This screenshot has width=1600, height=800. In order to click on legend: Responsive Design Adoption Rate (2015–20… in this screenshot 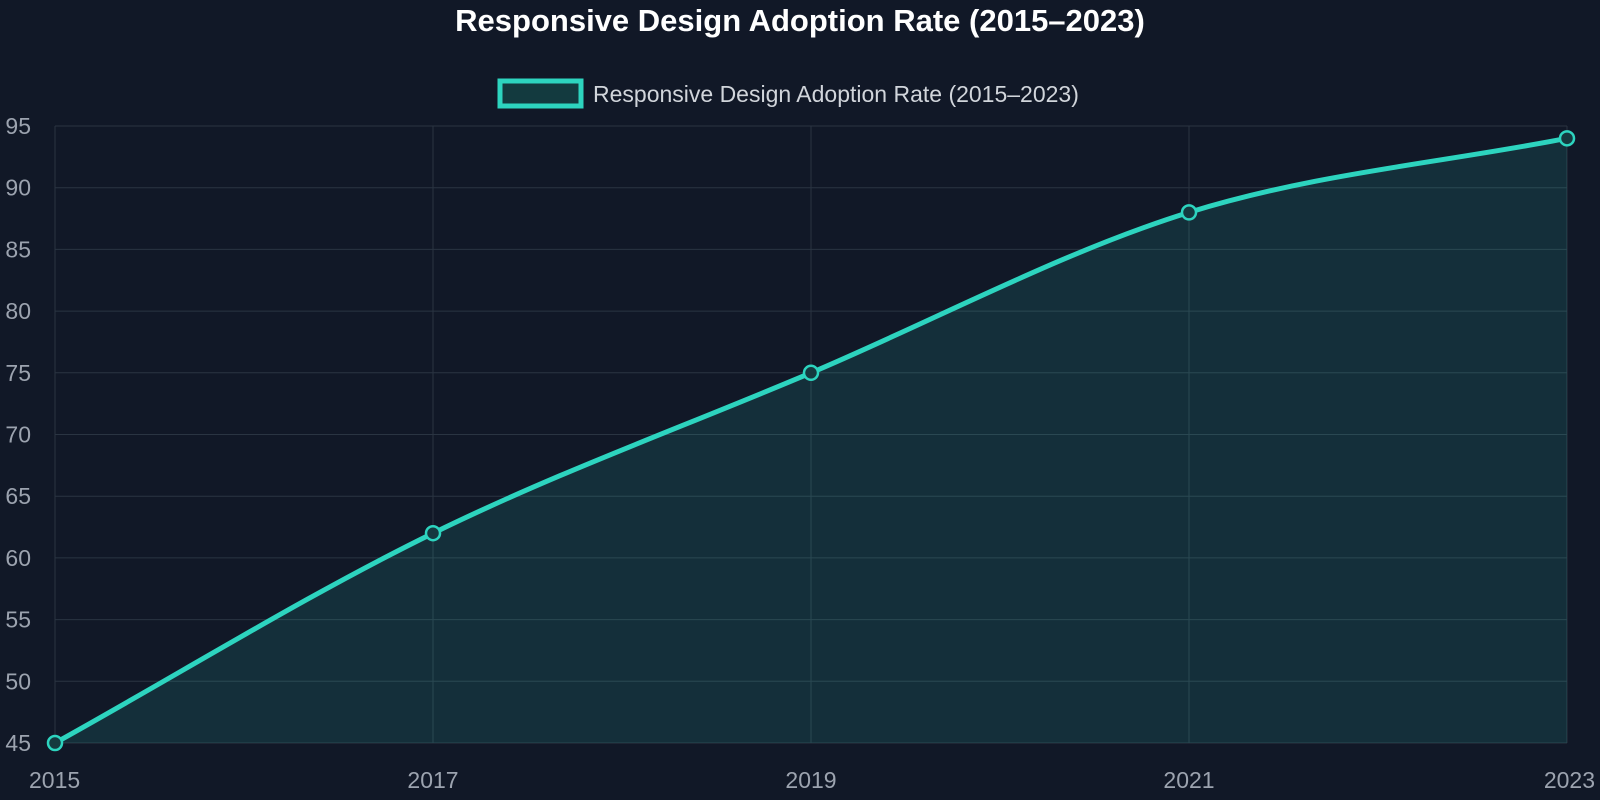, I will do `click(788, 93)`.